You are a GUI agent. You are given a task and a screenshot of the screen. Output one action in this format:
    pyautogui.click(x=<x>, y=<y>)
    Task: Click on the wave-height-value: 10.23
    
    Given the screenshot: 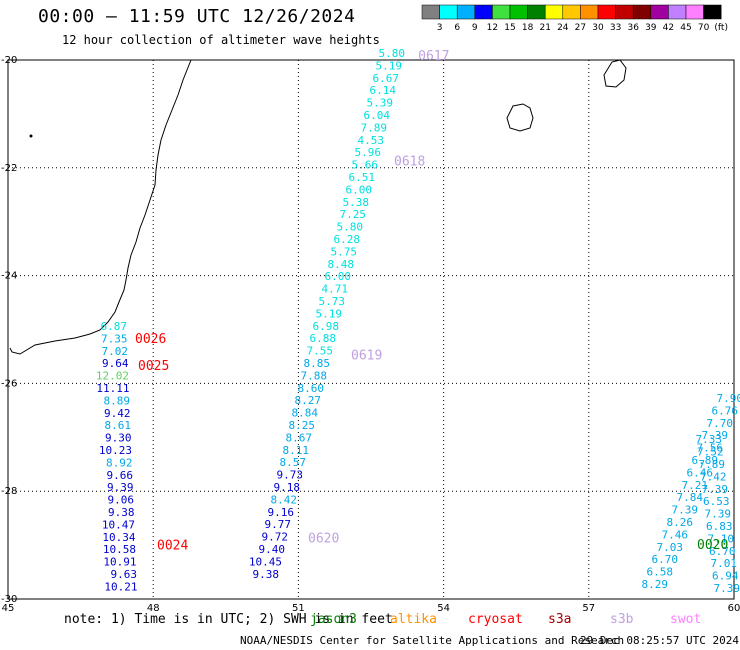 What is the action you would take?
    pyautogui.click(x=115, y=450)
    